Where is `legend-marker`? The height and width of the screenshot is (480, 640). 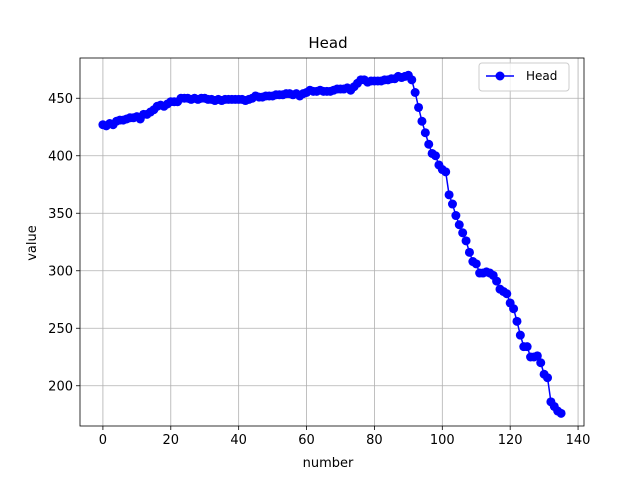 legend-marker is located at coordinates (500, 76).